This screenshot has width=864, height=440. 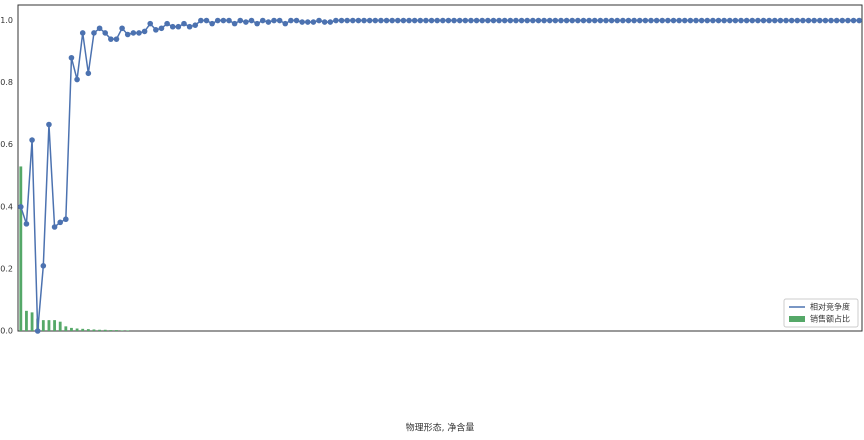 I want to click on y-tick-label: 0.0, so click(x=6, y=331).